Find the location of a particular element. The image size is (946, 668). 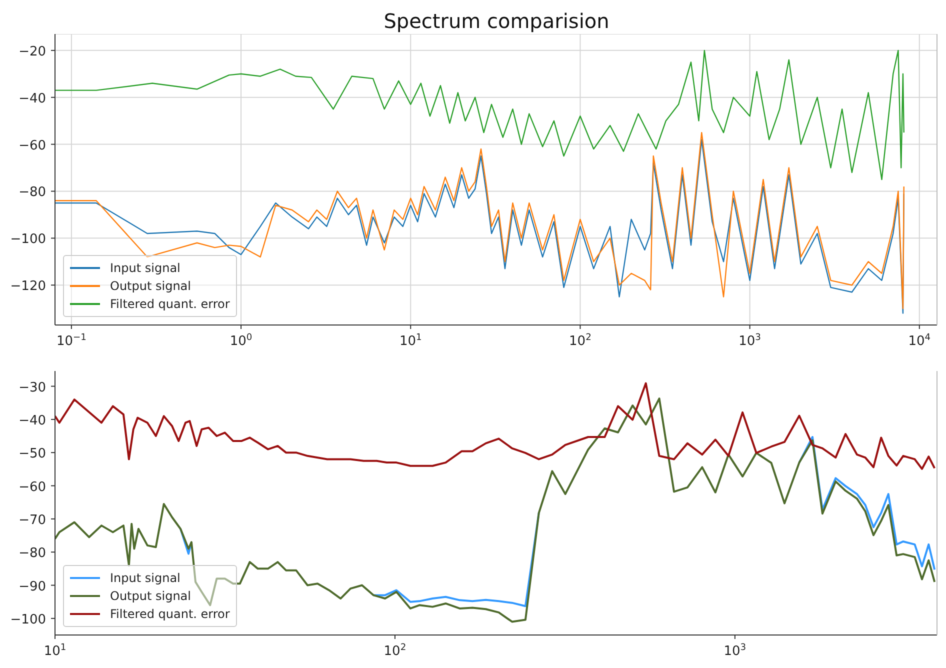

x-tick-label: 10$^{0}$ is located at coordinates (241, 341).